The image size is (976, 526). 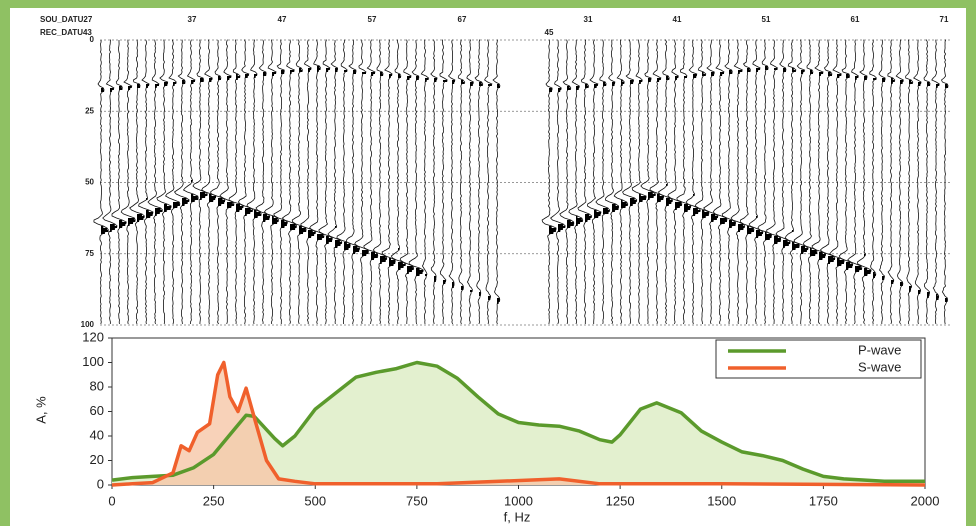 I want to click on trace-label: 41, so click(x=677, y=19).